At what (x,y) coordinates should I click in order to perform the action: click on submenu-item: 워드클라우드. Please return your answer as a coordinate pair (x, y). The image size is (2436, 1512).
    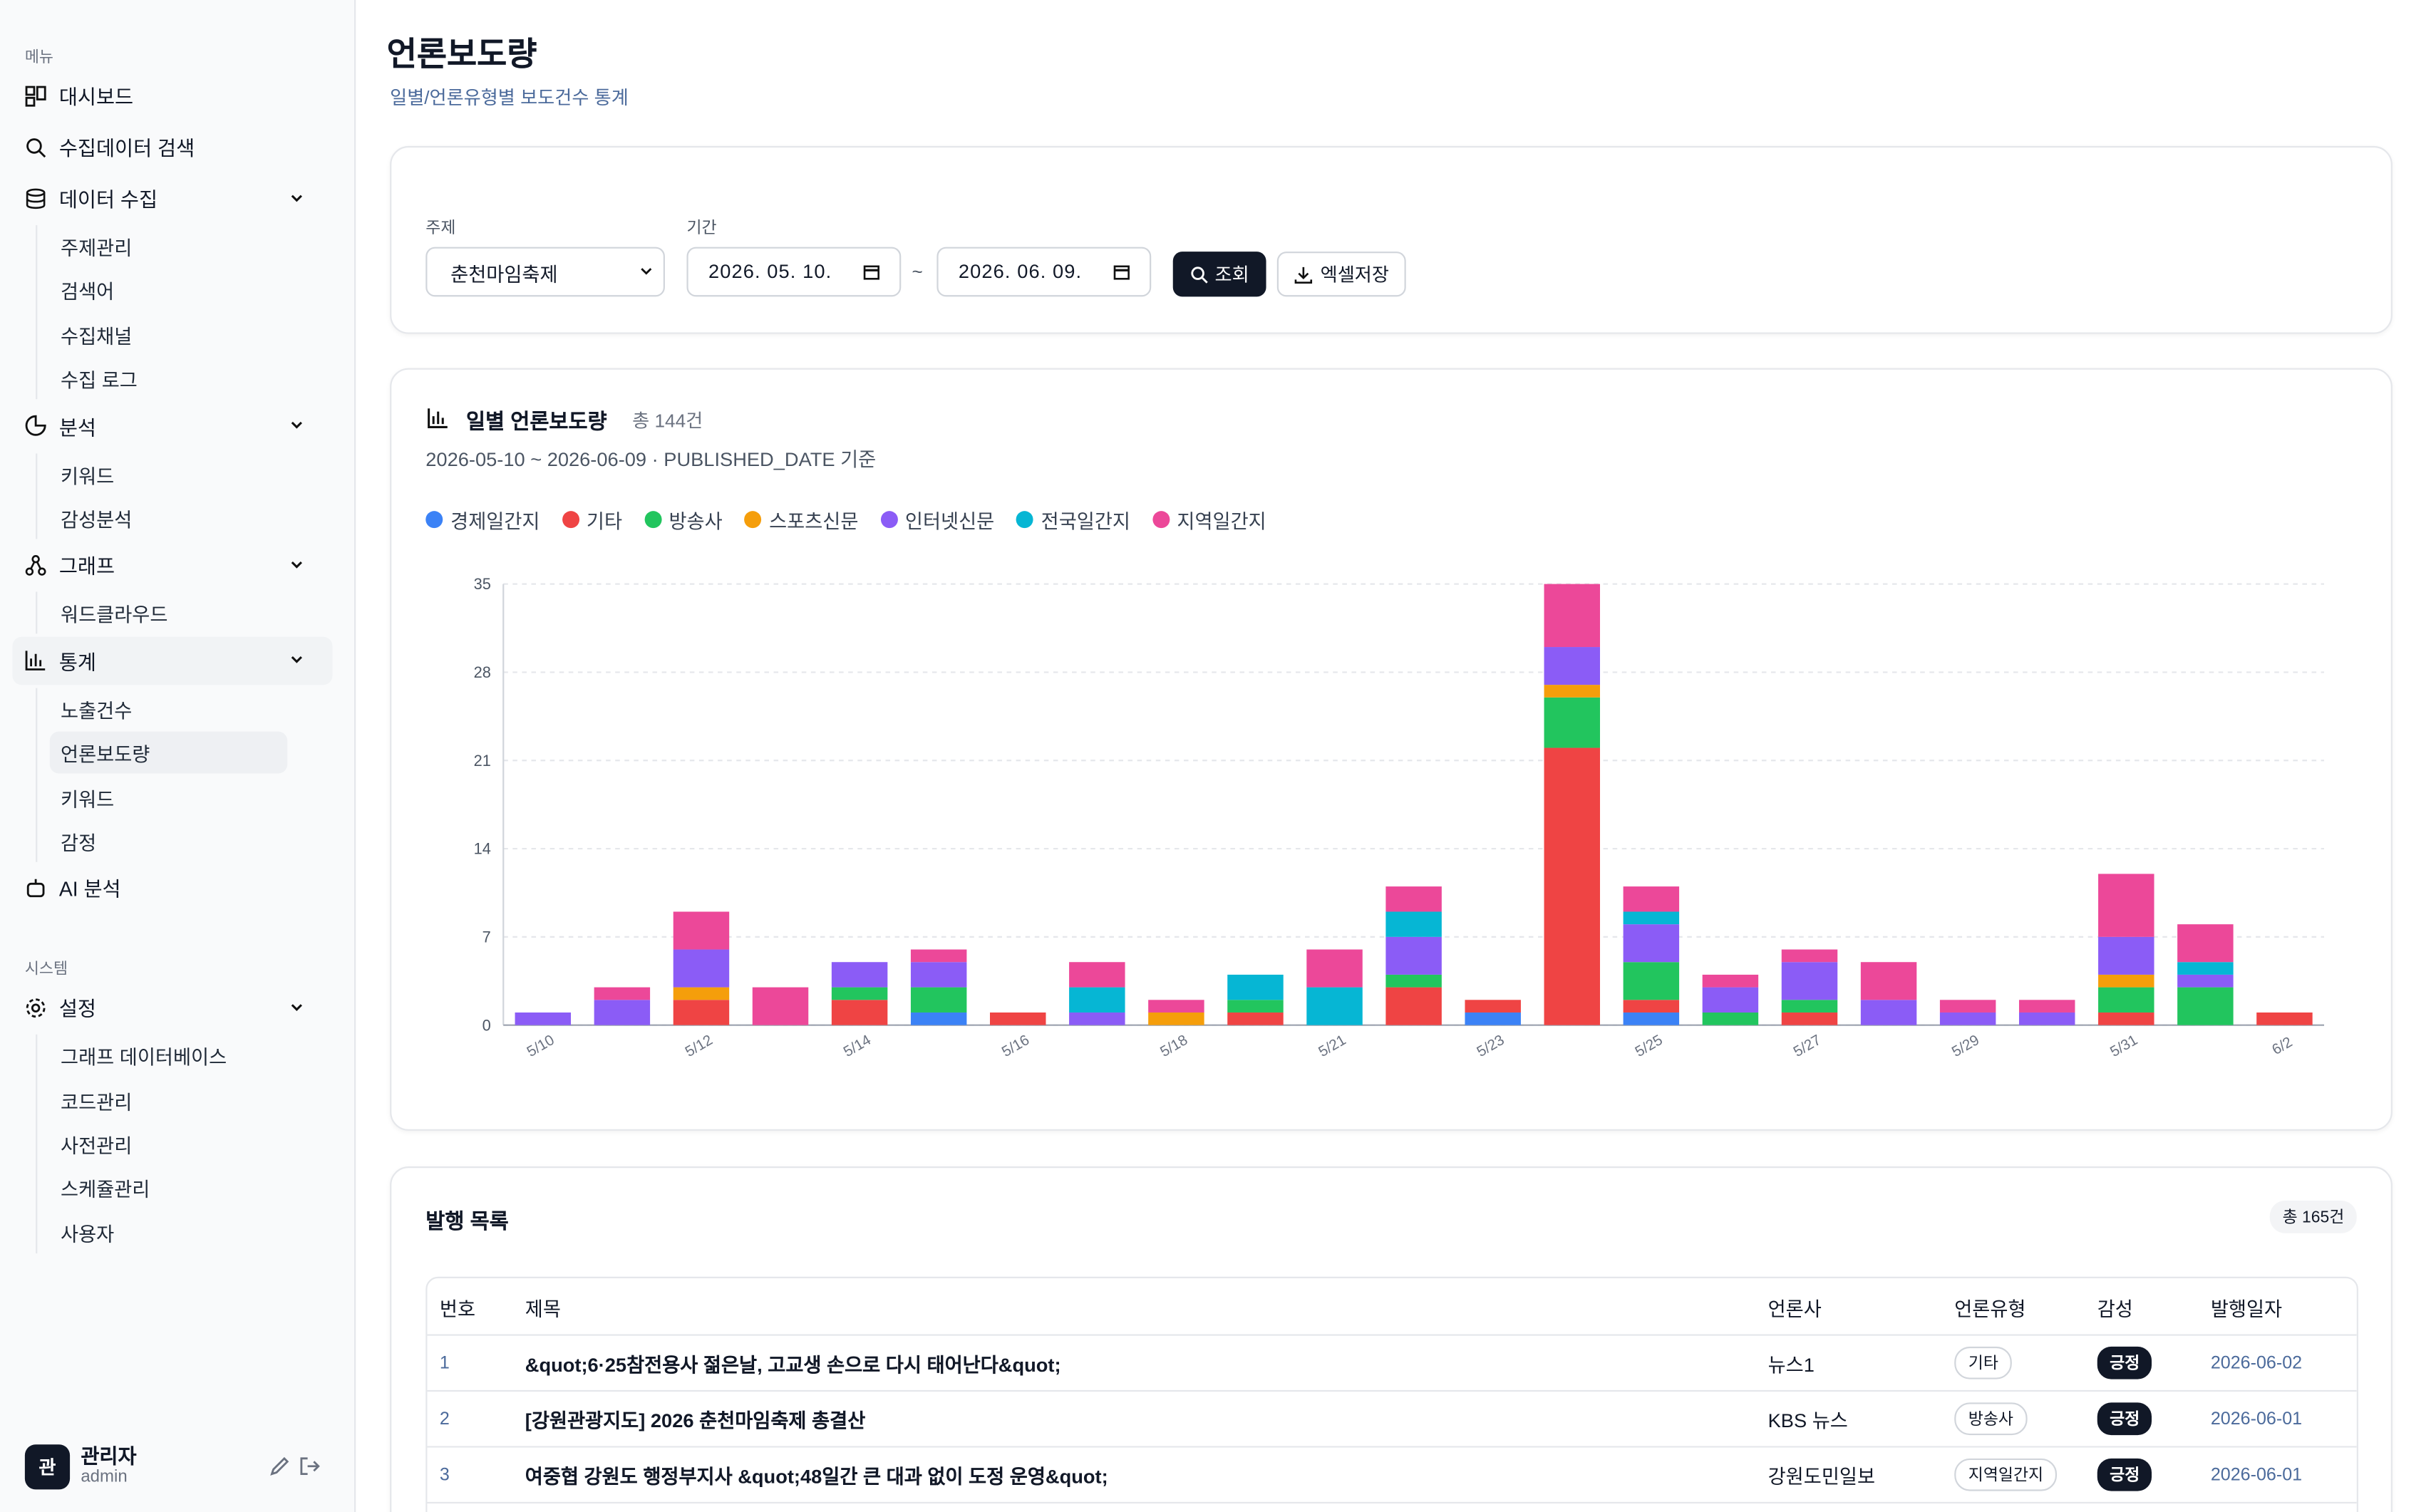
    Looking at the image, I should click on (114, 615).